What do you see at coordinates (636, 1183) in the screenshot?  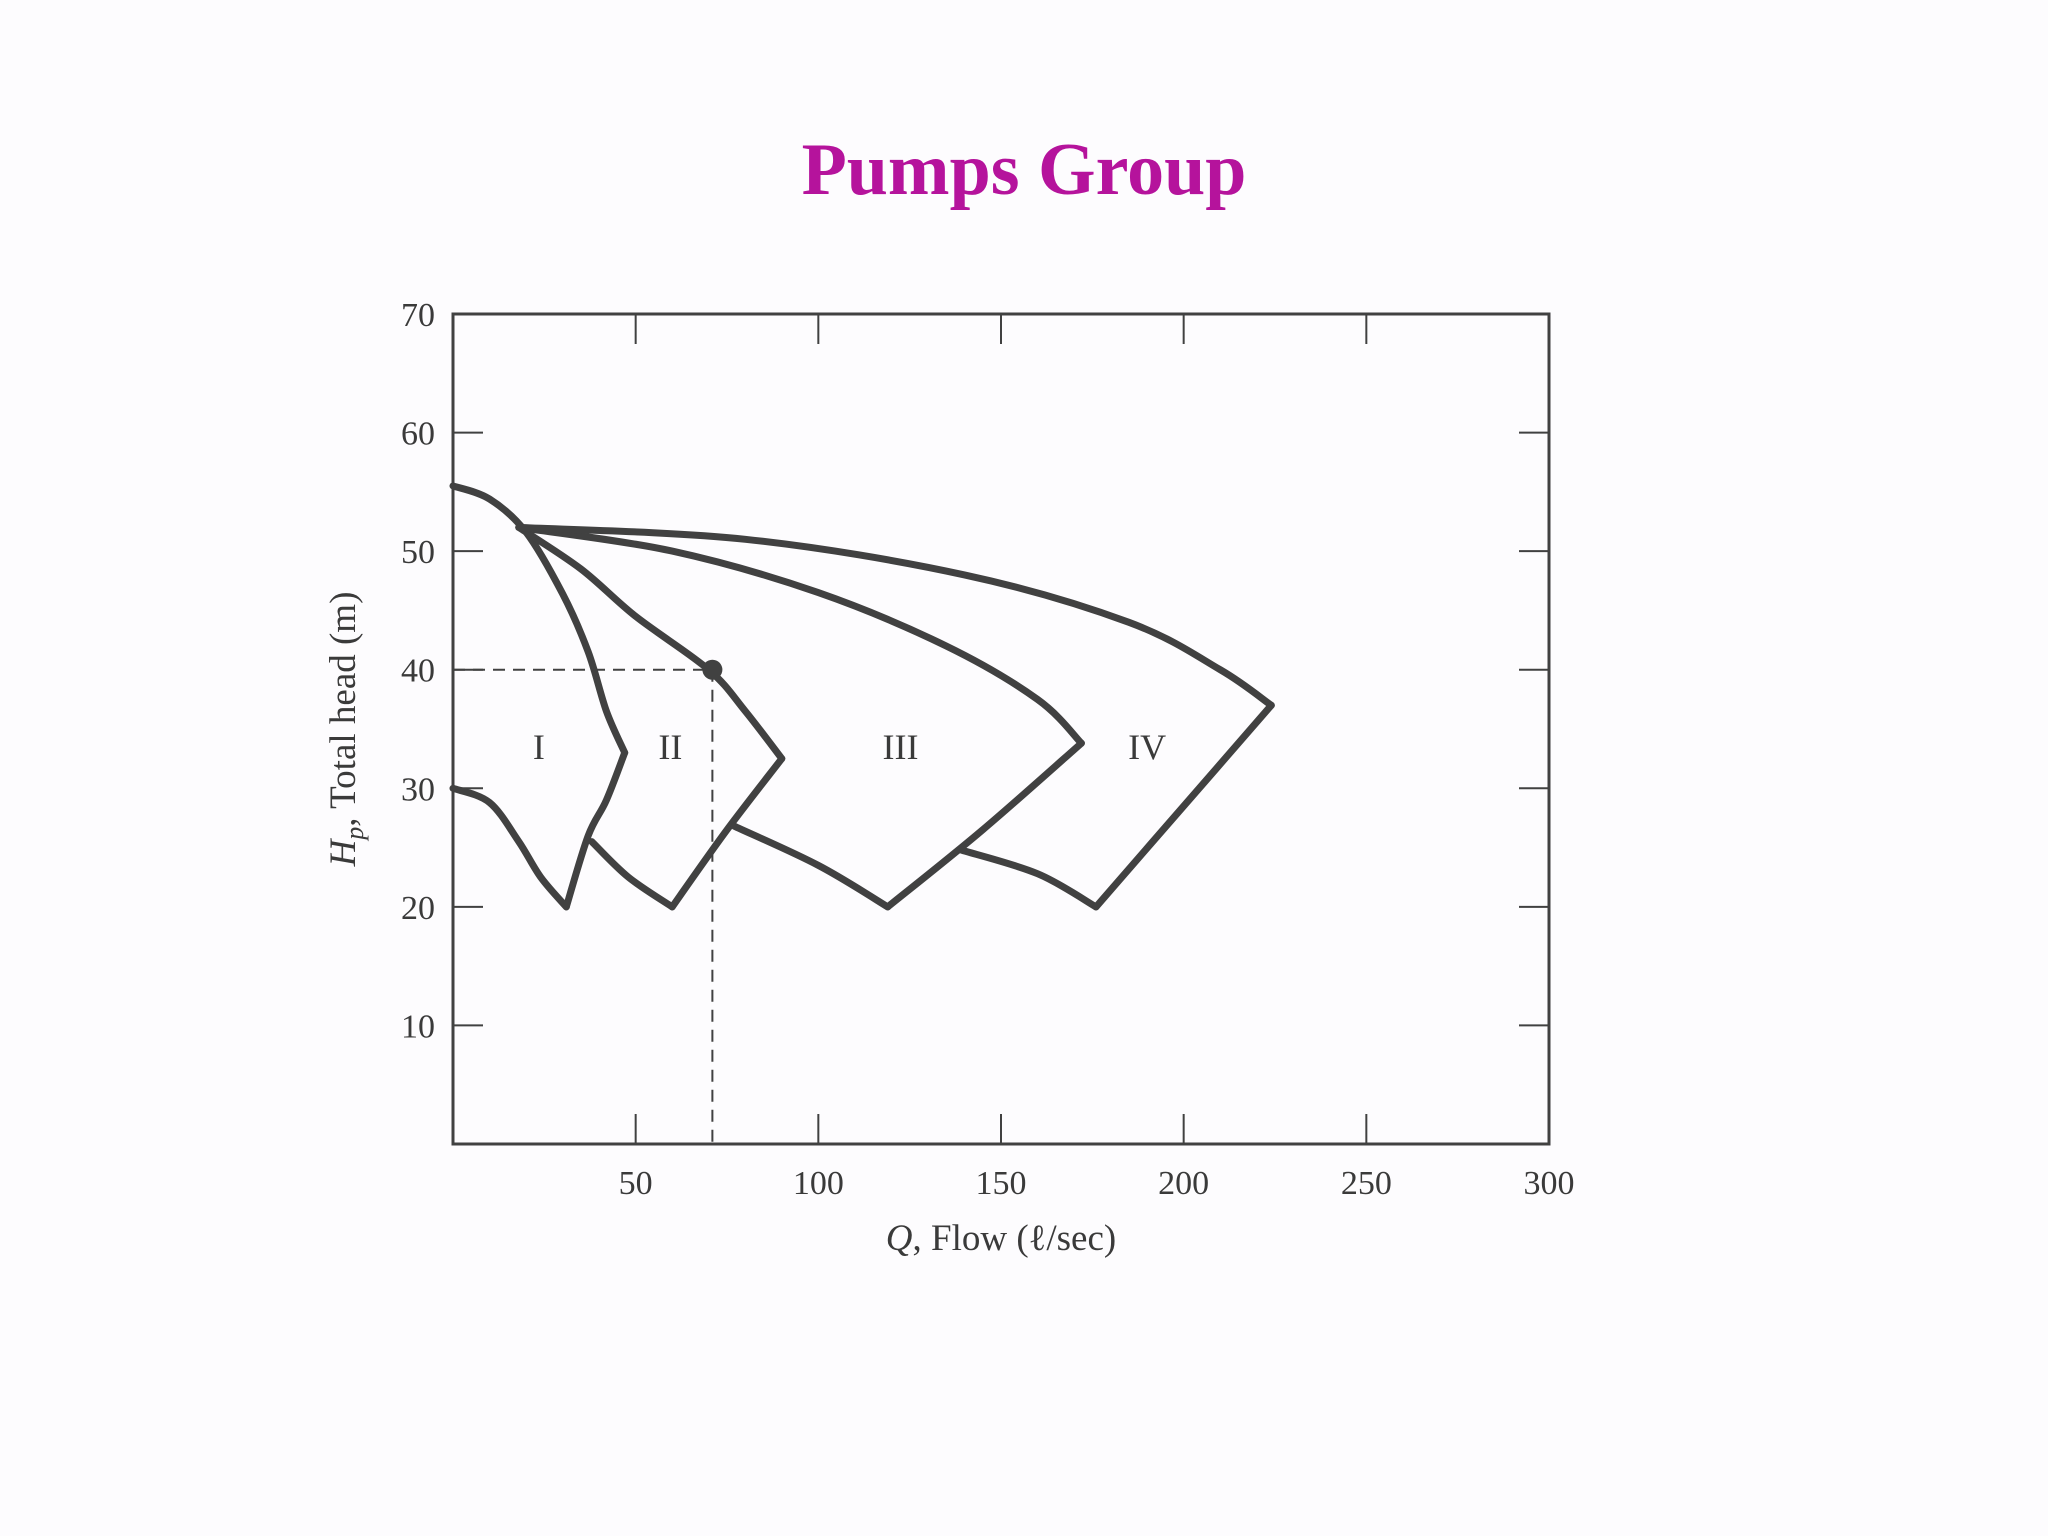 I see `x-tick-label-50: 50` at bounding box center [636, 1183].